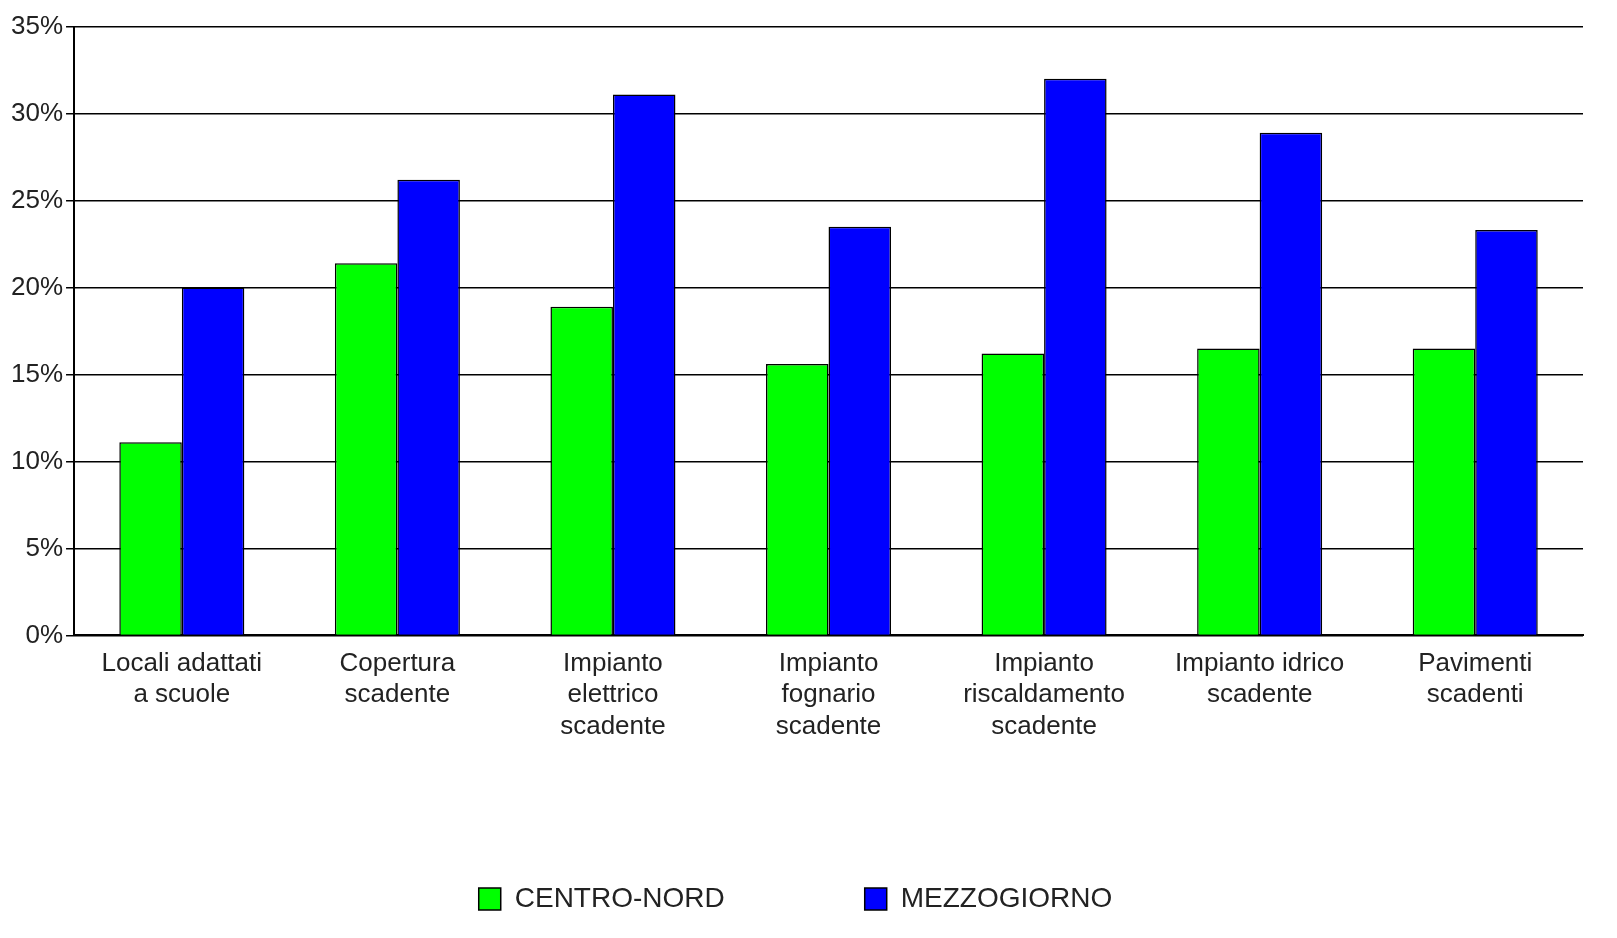  Describe the element at coordinates (828, 693) in the screenshot. I see `x-tick-label: Impianto fognario scadente` at that location.